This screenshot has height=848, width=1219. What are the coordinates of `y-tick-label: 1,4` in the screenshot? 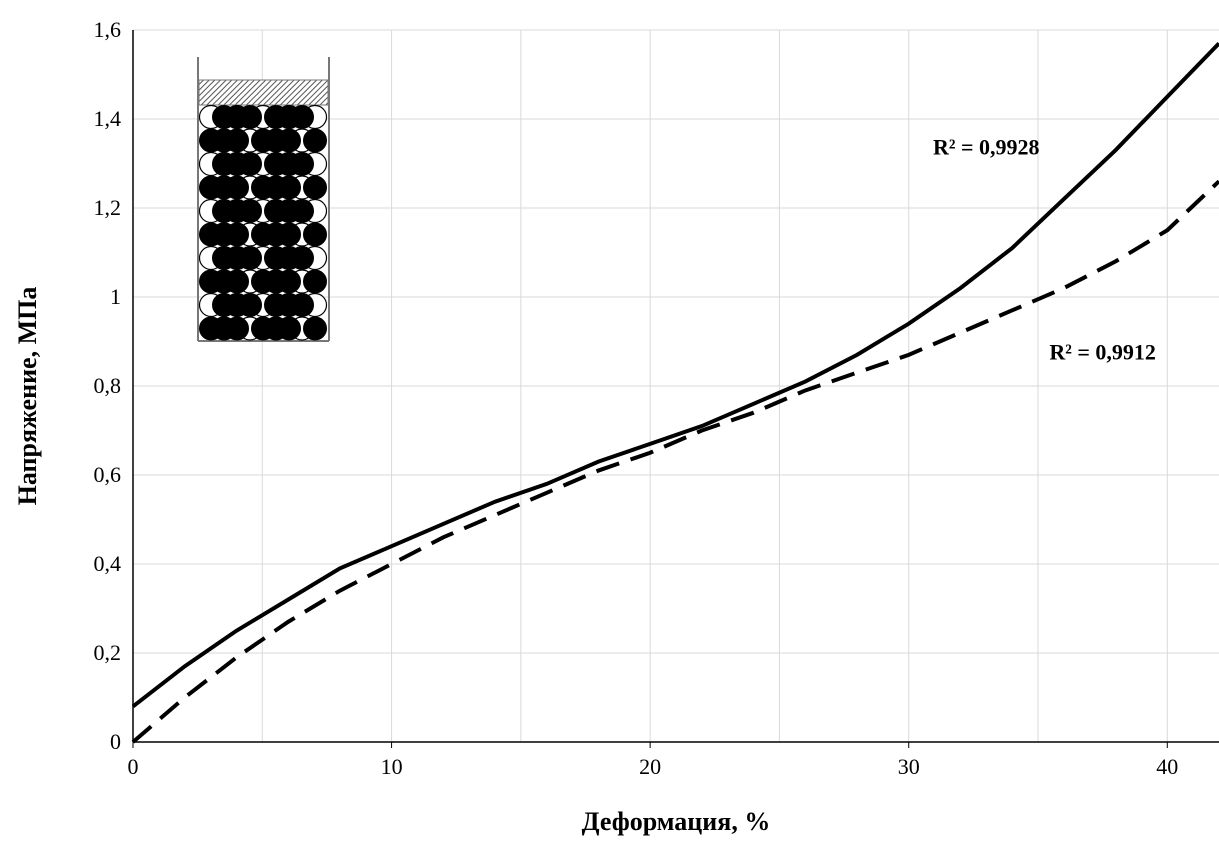 It's located at (108, 118).